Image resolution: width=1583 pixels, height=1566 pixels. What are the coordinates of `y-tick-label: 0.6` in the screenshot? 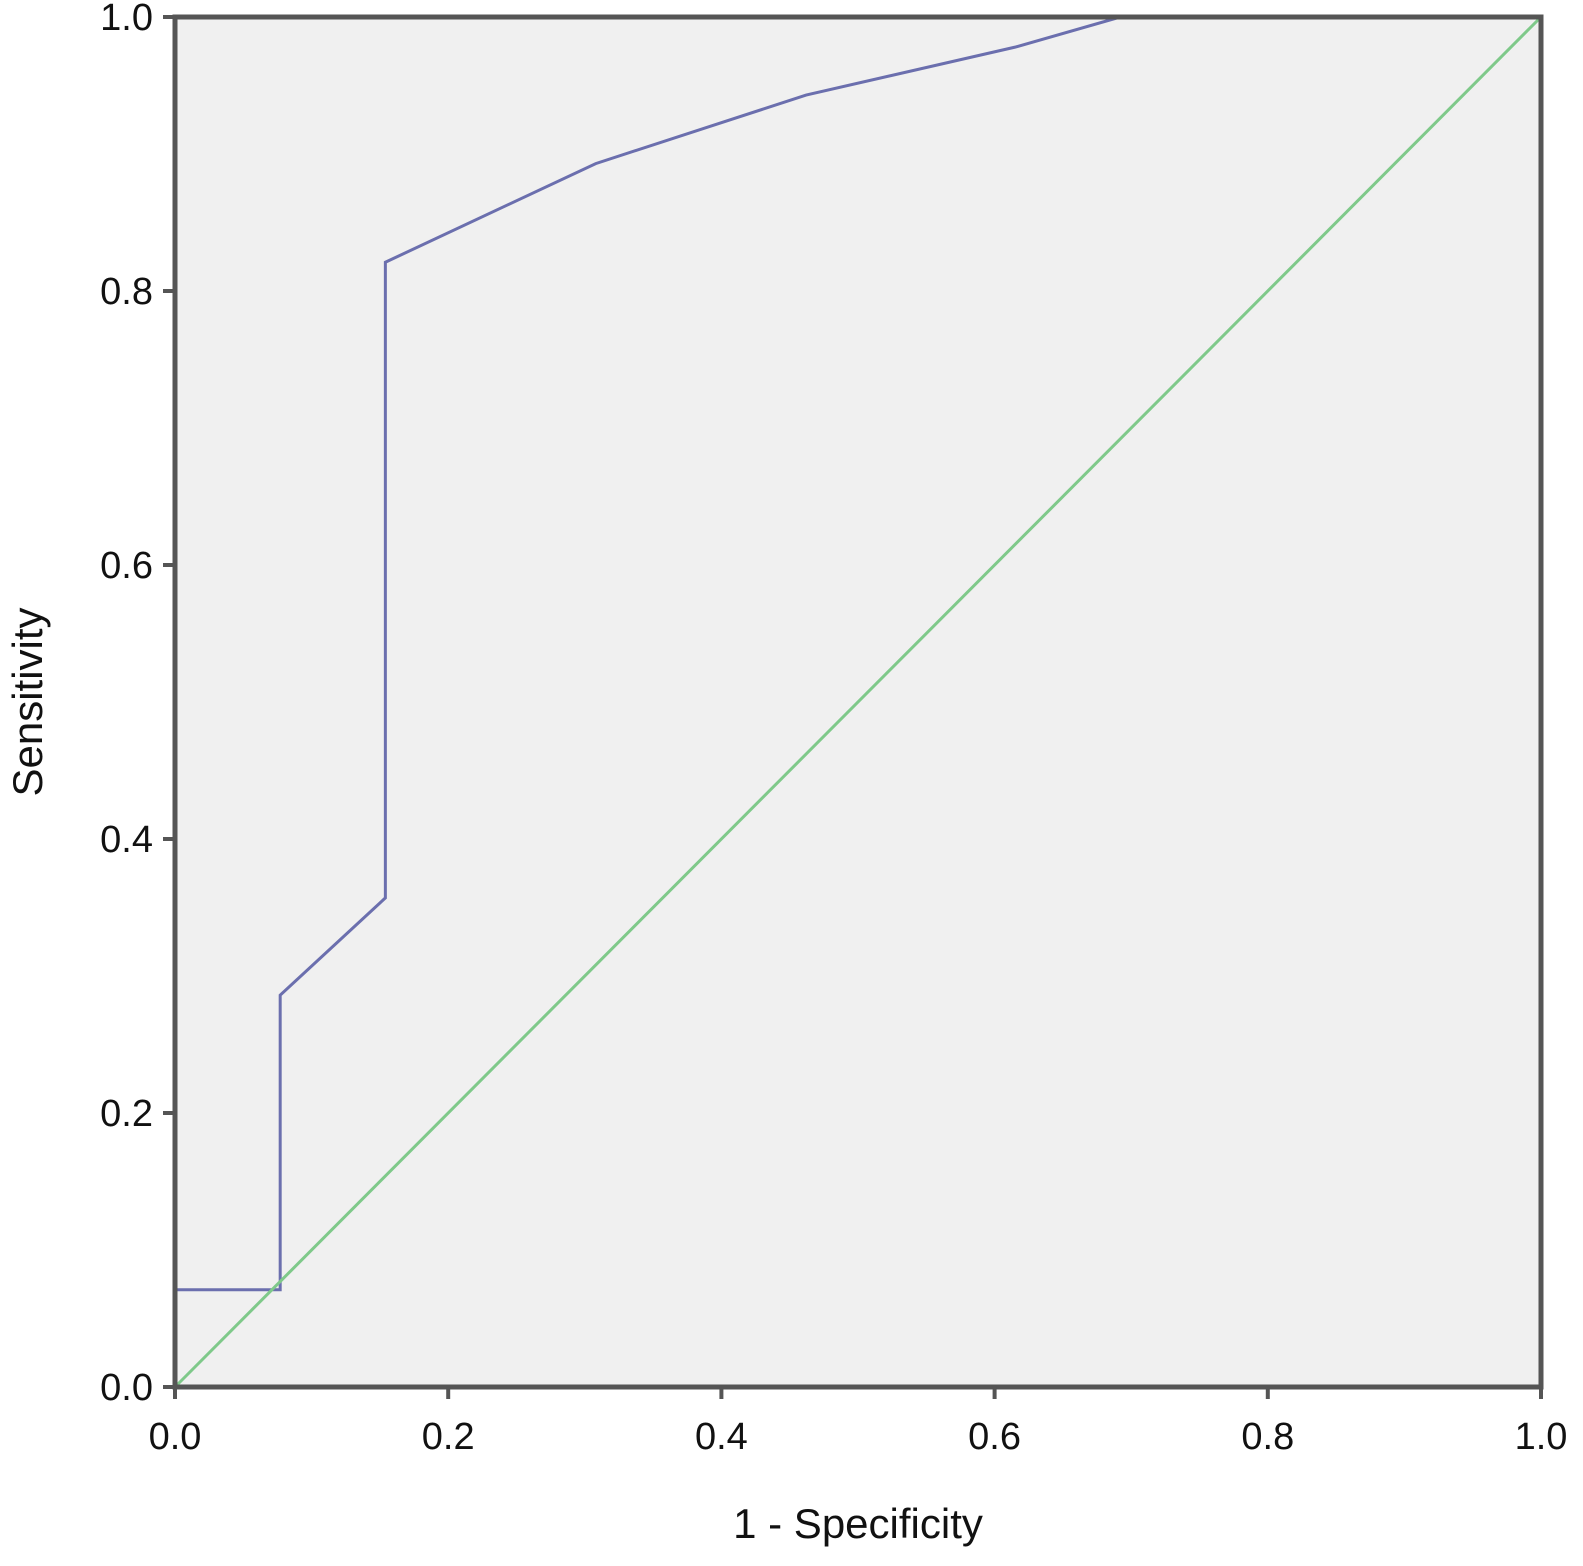 It's located at (126, 566).